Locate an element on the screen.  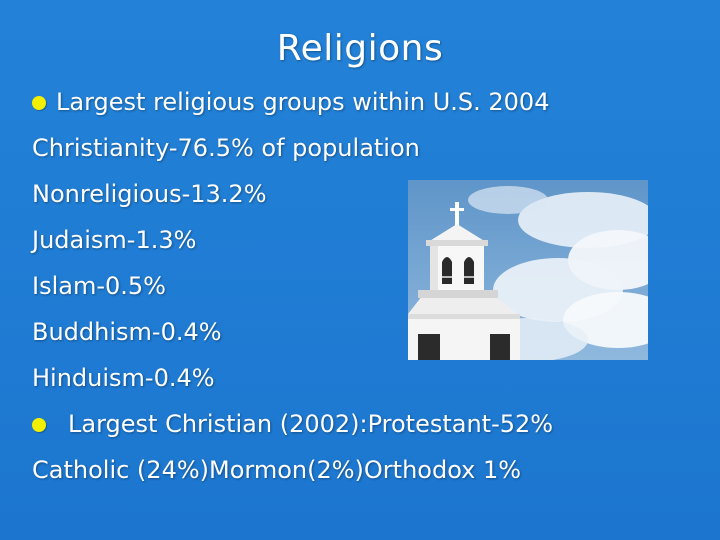
slide-title: Religions is located at coordinates (360, 48).